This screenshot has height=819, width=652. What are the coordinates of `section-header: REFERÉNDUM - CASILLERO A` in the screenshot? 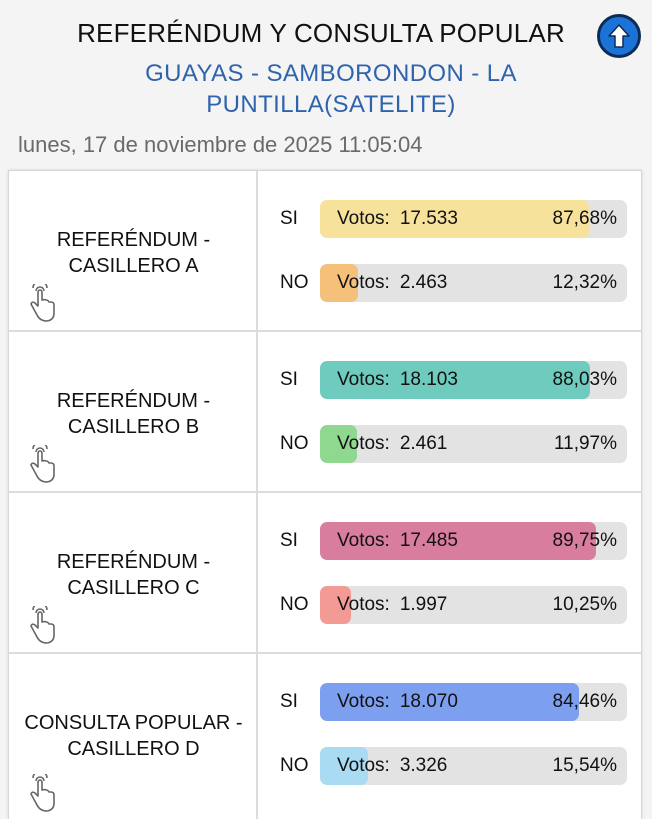 It's located at (133, 250).